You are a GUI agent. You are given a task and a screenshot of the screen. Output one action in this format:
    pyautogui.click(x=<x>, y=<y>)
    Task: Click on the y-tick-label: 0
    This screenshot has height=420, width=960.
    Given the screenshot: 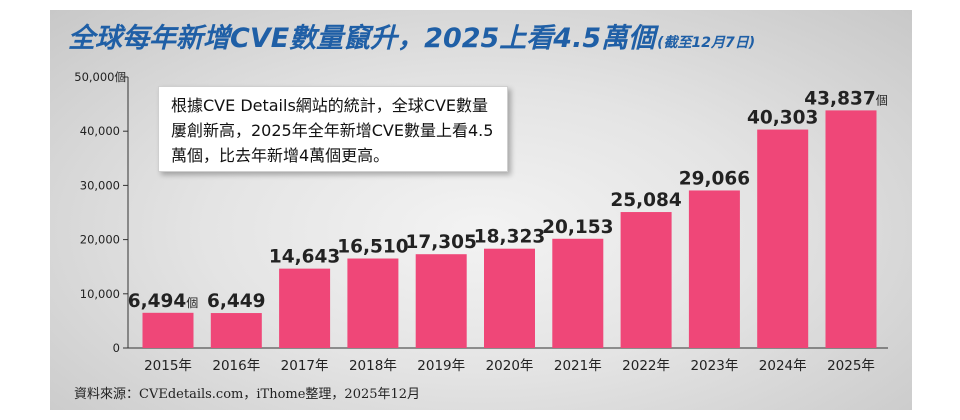 What is the action you would take?
    pyautogui.click(x=116, y=348)
    